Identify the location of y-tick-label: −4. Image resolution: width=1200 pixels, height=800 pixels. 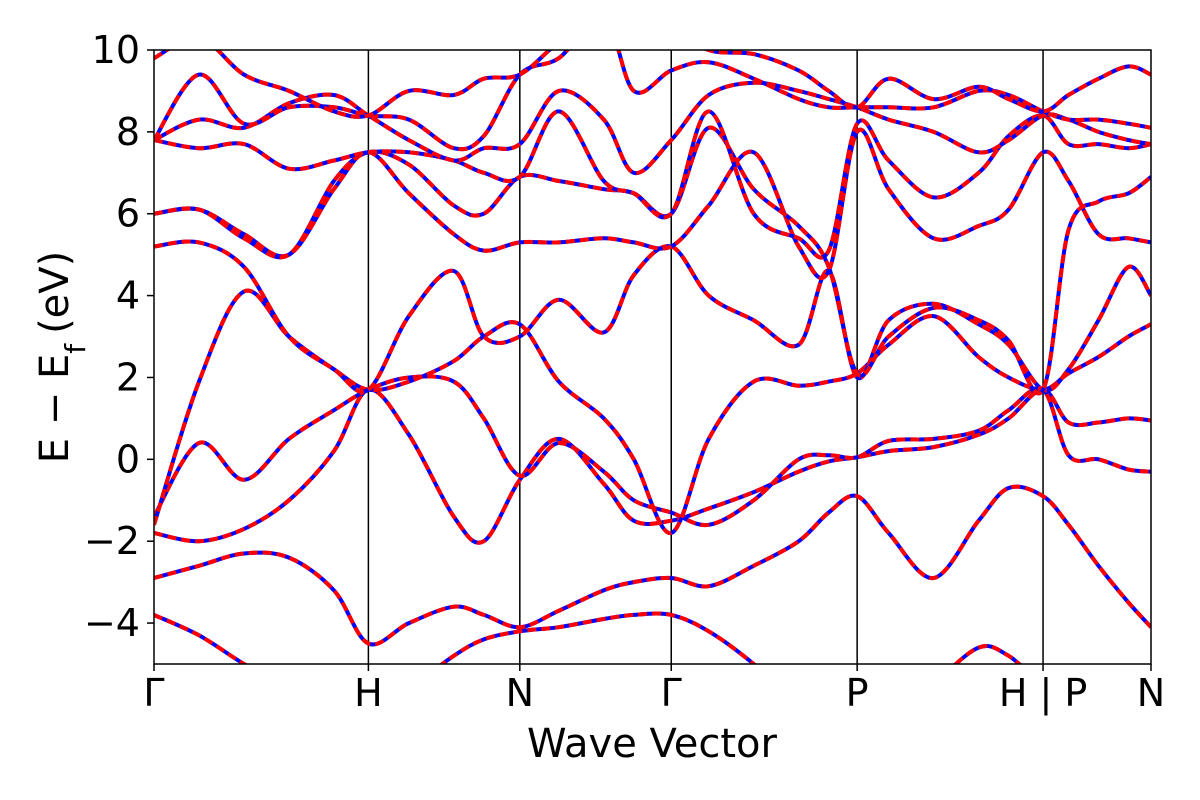
(112, 623).